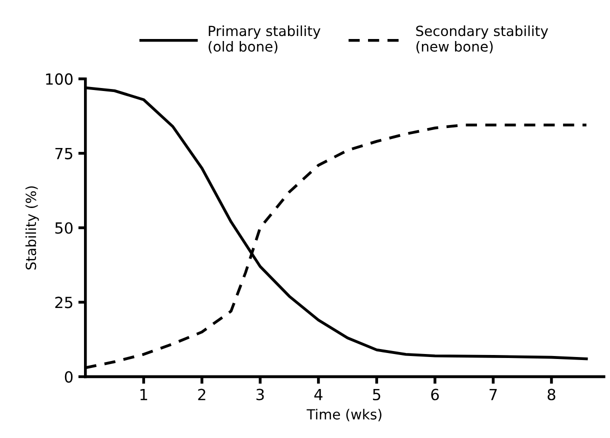 The width and height of the screenshot is (610, 438). Describe the element at coordinates (482, 39) in the screenshot. I see `legend-label: Secondary stability (new bone)` at that location.